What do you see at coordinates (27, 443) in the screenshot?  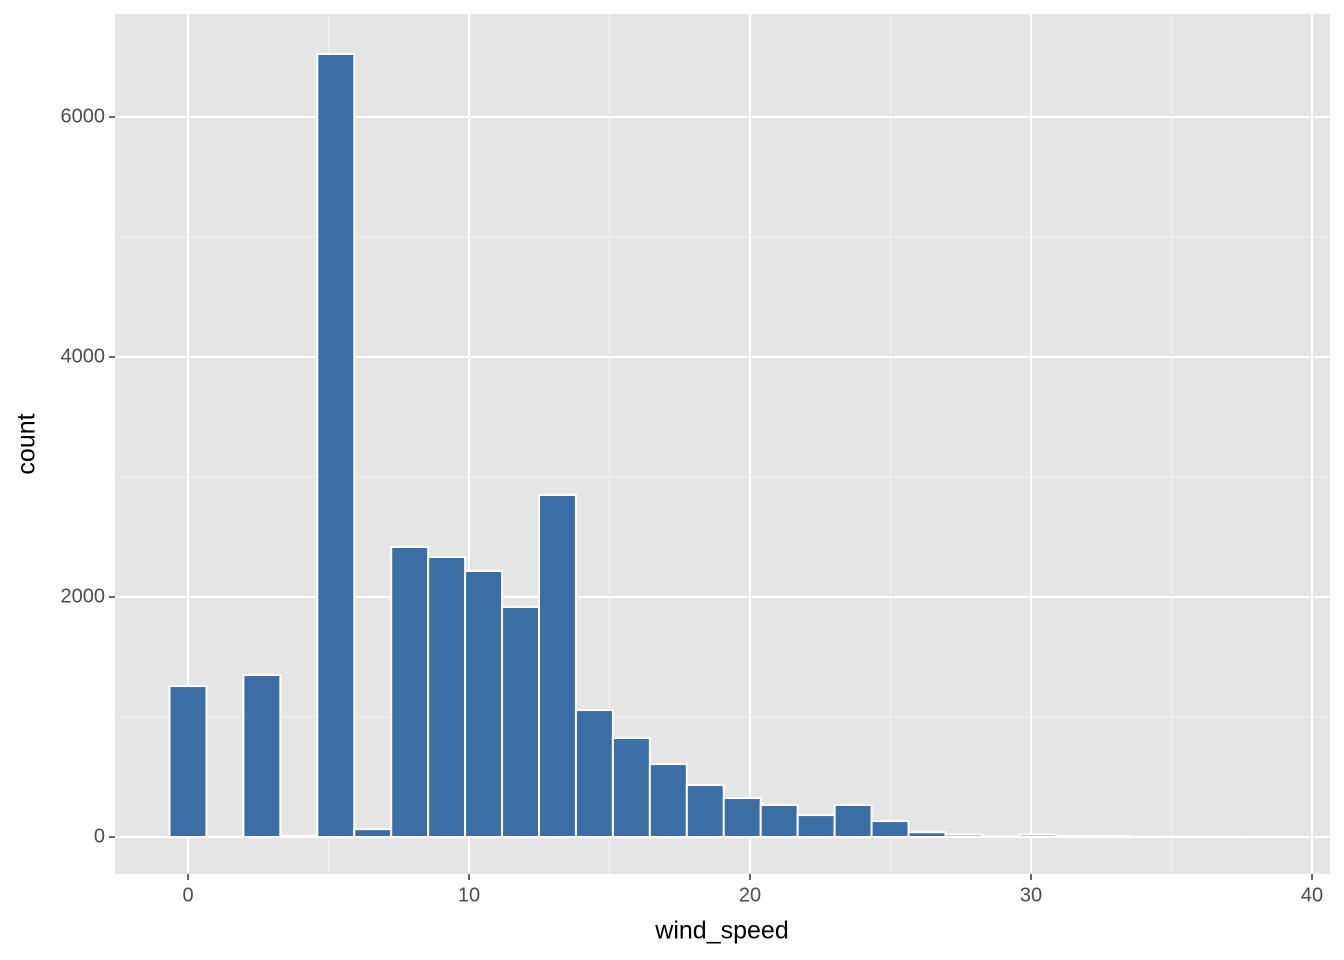 I see `y-axis-title: count` at bounding box center [27, 443].